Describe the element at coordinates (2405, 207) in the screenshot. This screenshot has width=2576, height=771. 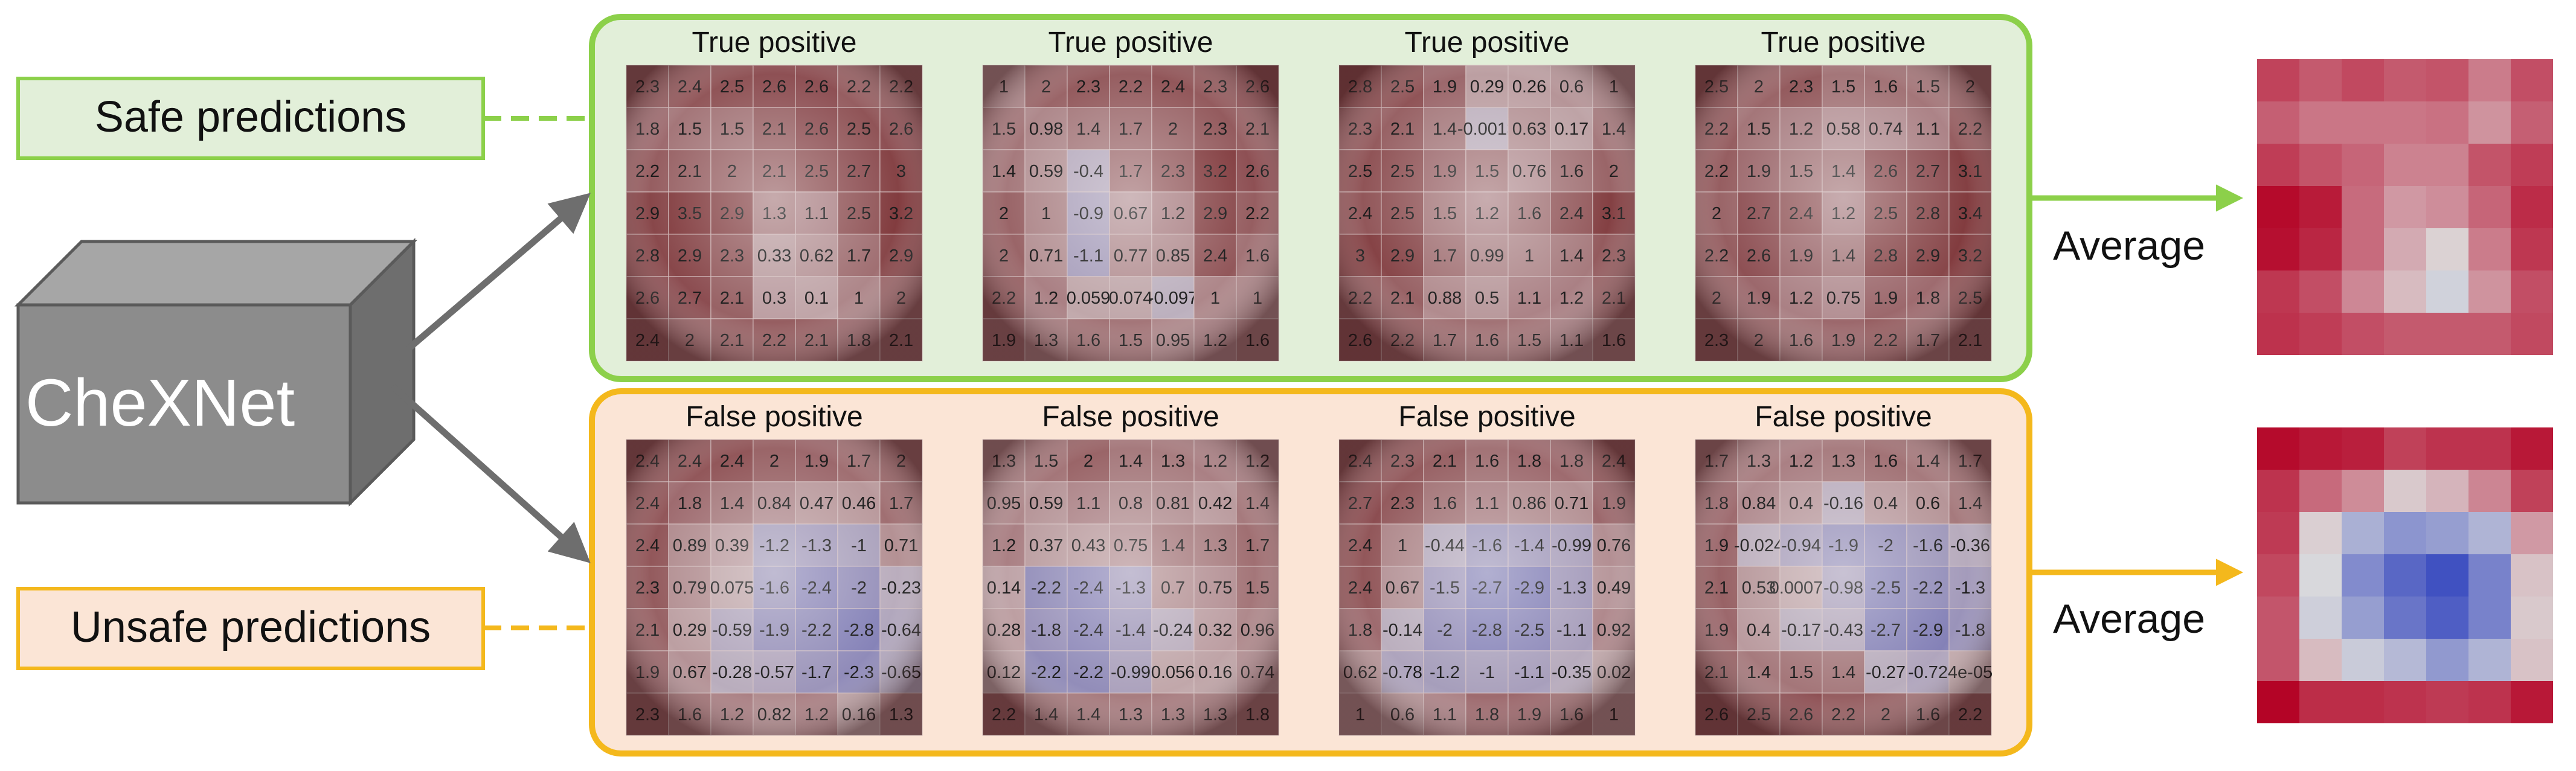
I see `safe-average-heatmap` at that location.